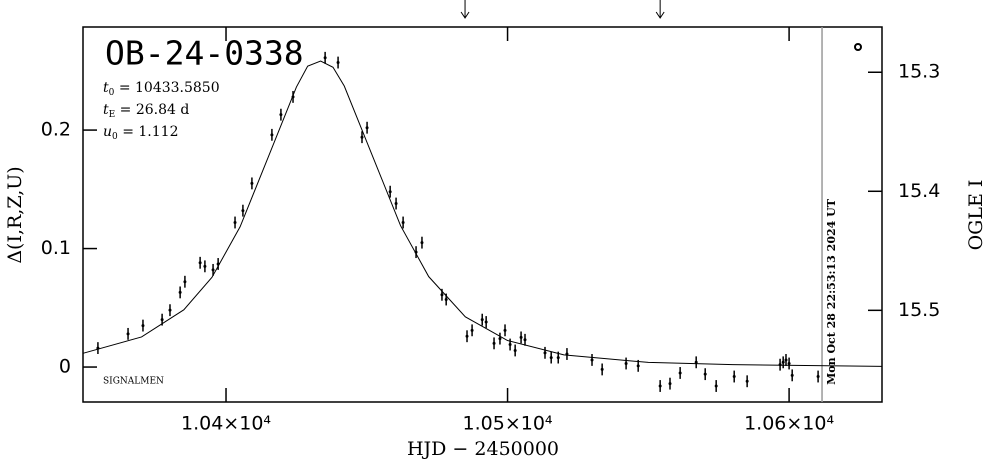 The width and height of the screenshot is (986, 459). I want to click on y-tick-label: 0.1, so click(56, 248).